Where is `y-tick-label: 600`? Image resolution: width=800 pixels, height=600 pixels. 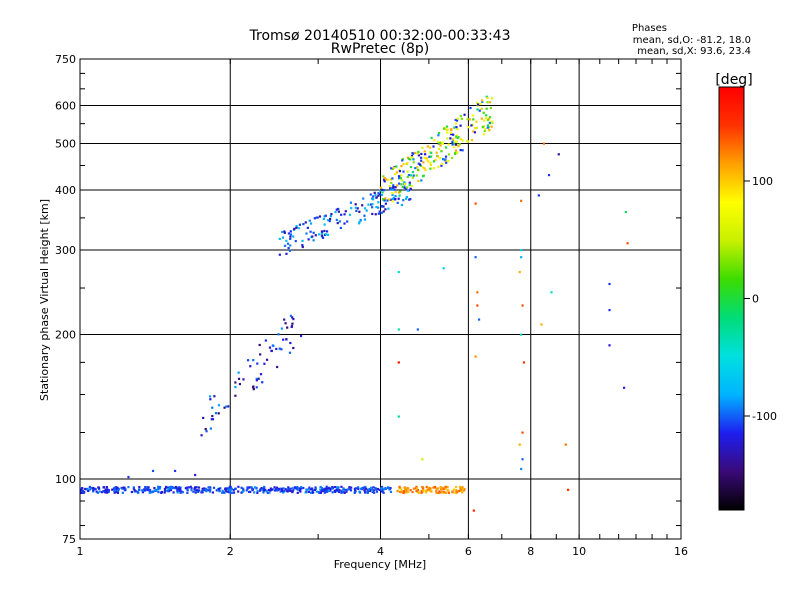
y-tick-label: 600 is located at coordinates (65, 106).